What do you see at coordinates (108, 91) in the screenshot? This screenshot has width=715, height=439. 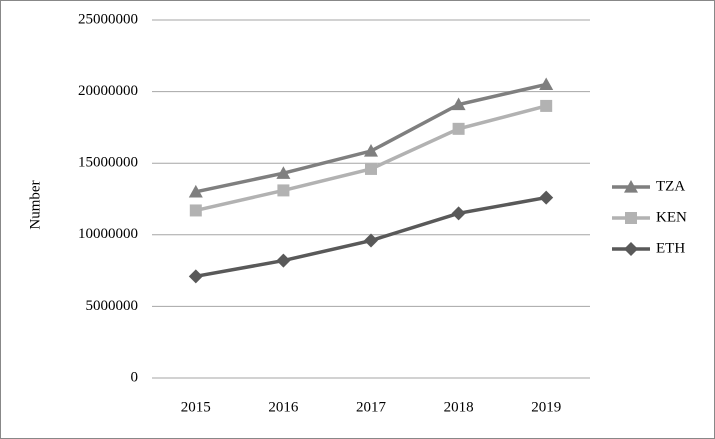 I see `y-tick-label: 20000000` at bounding box center [108, 91].